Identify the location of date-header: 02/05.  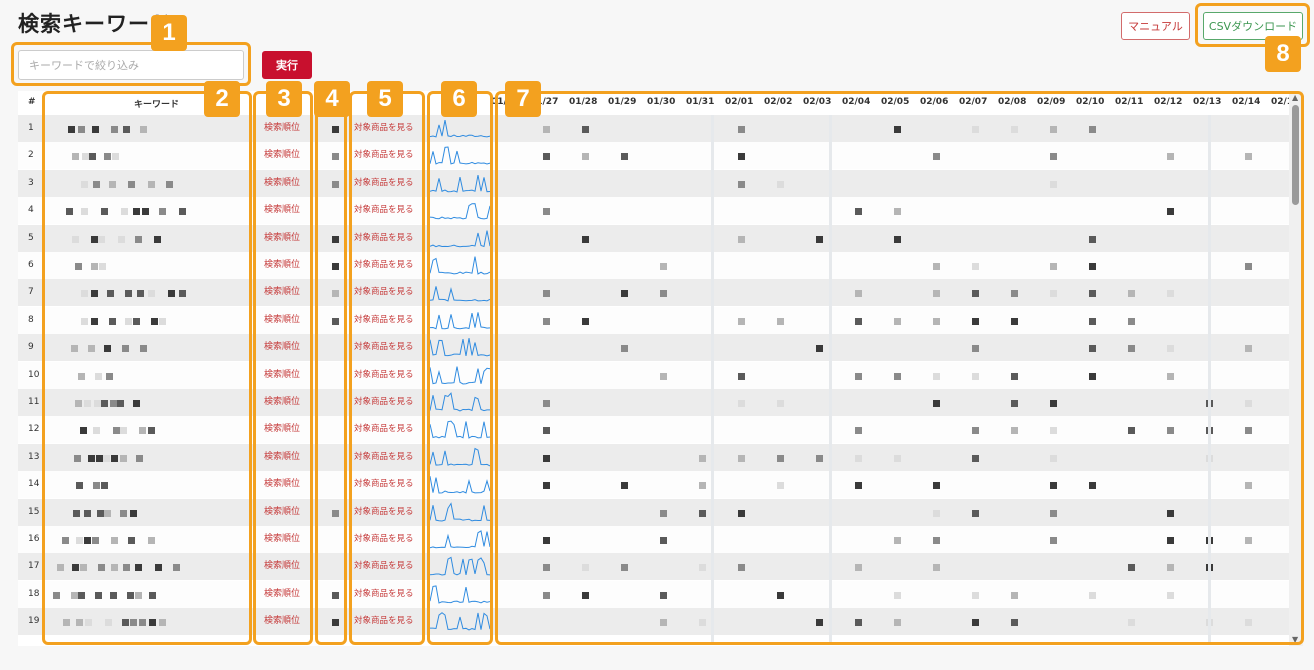
(895, 102).